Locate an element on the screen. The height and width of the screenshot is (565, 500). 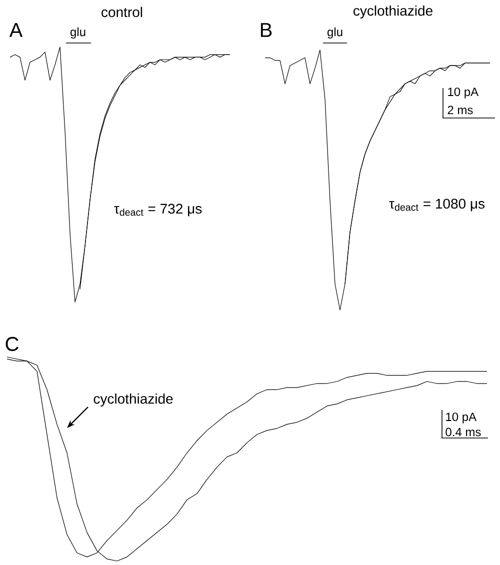
chart-title: control is located at coordinates (122, 12).